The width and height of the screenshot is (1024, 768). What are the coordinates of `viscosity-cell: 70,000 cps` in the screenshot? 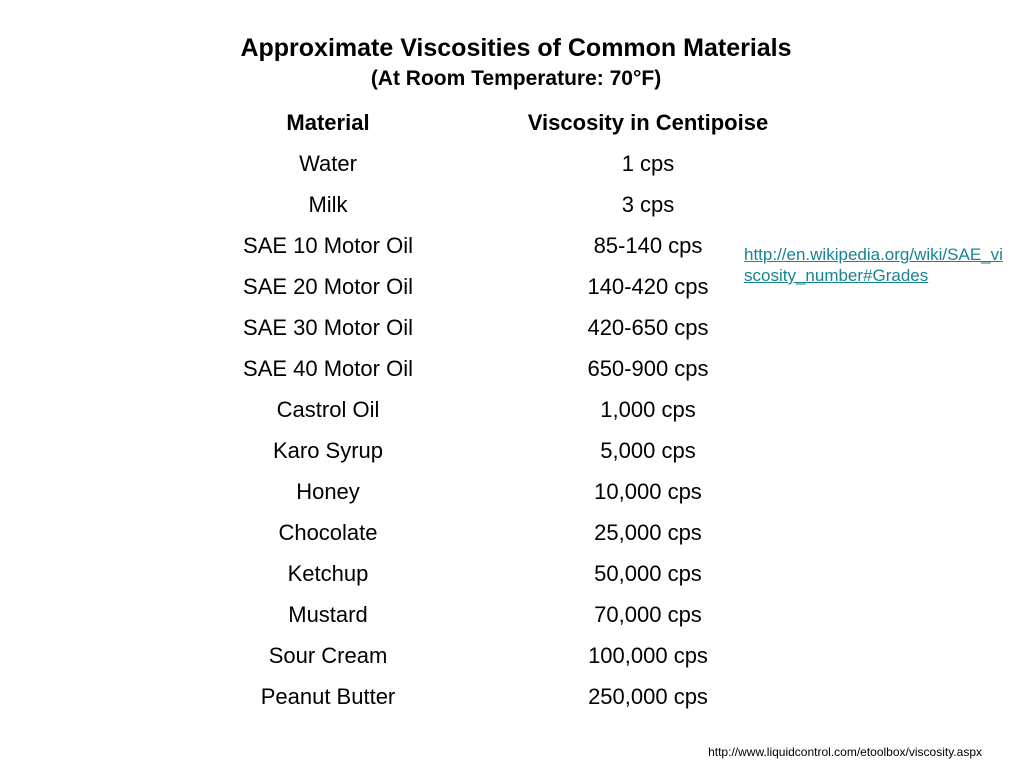 It's located at (648, 614).